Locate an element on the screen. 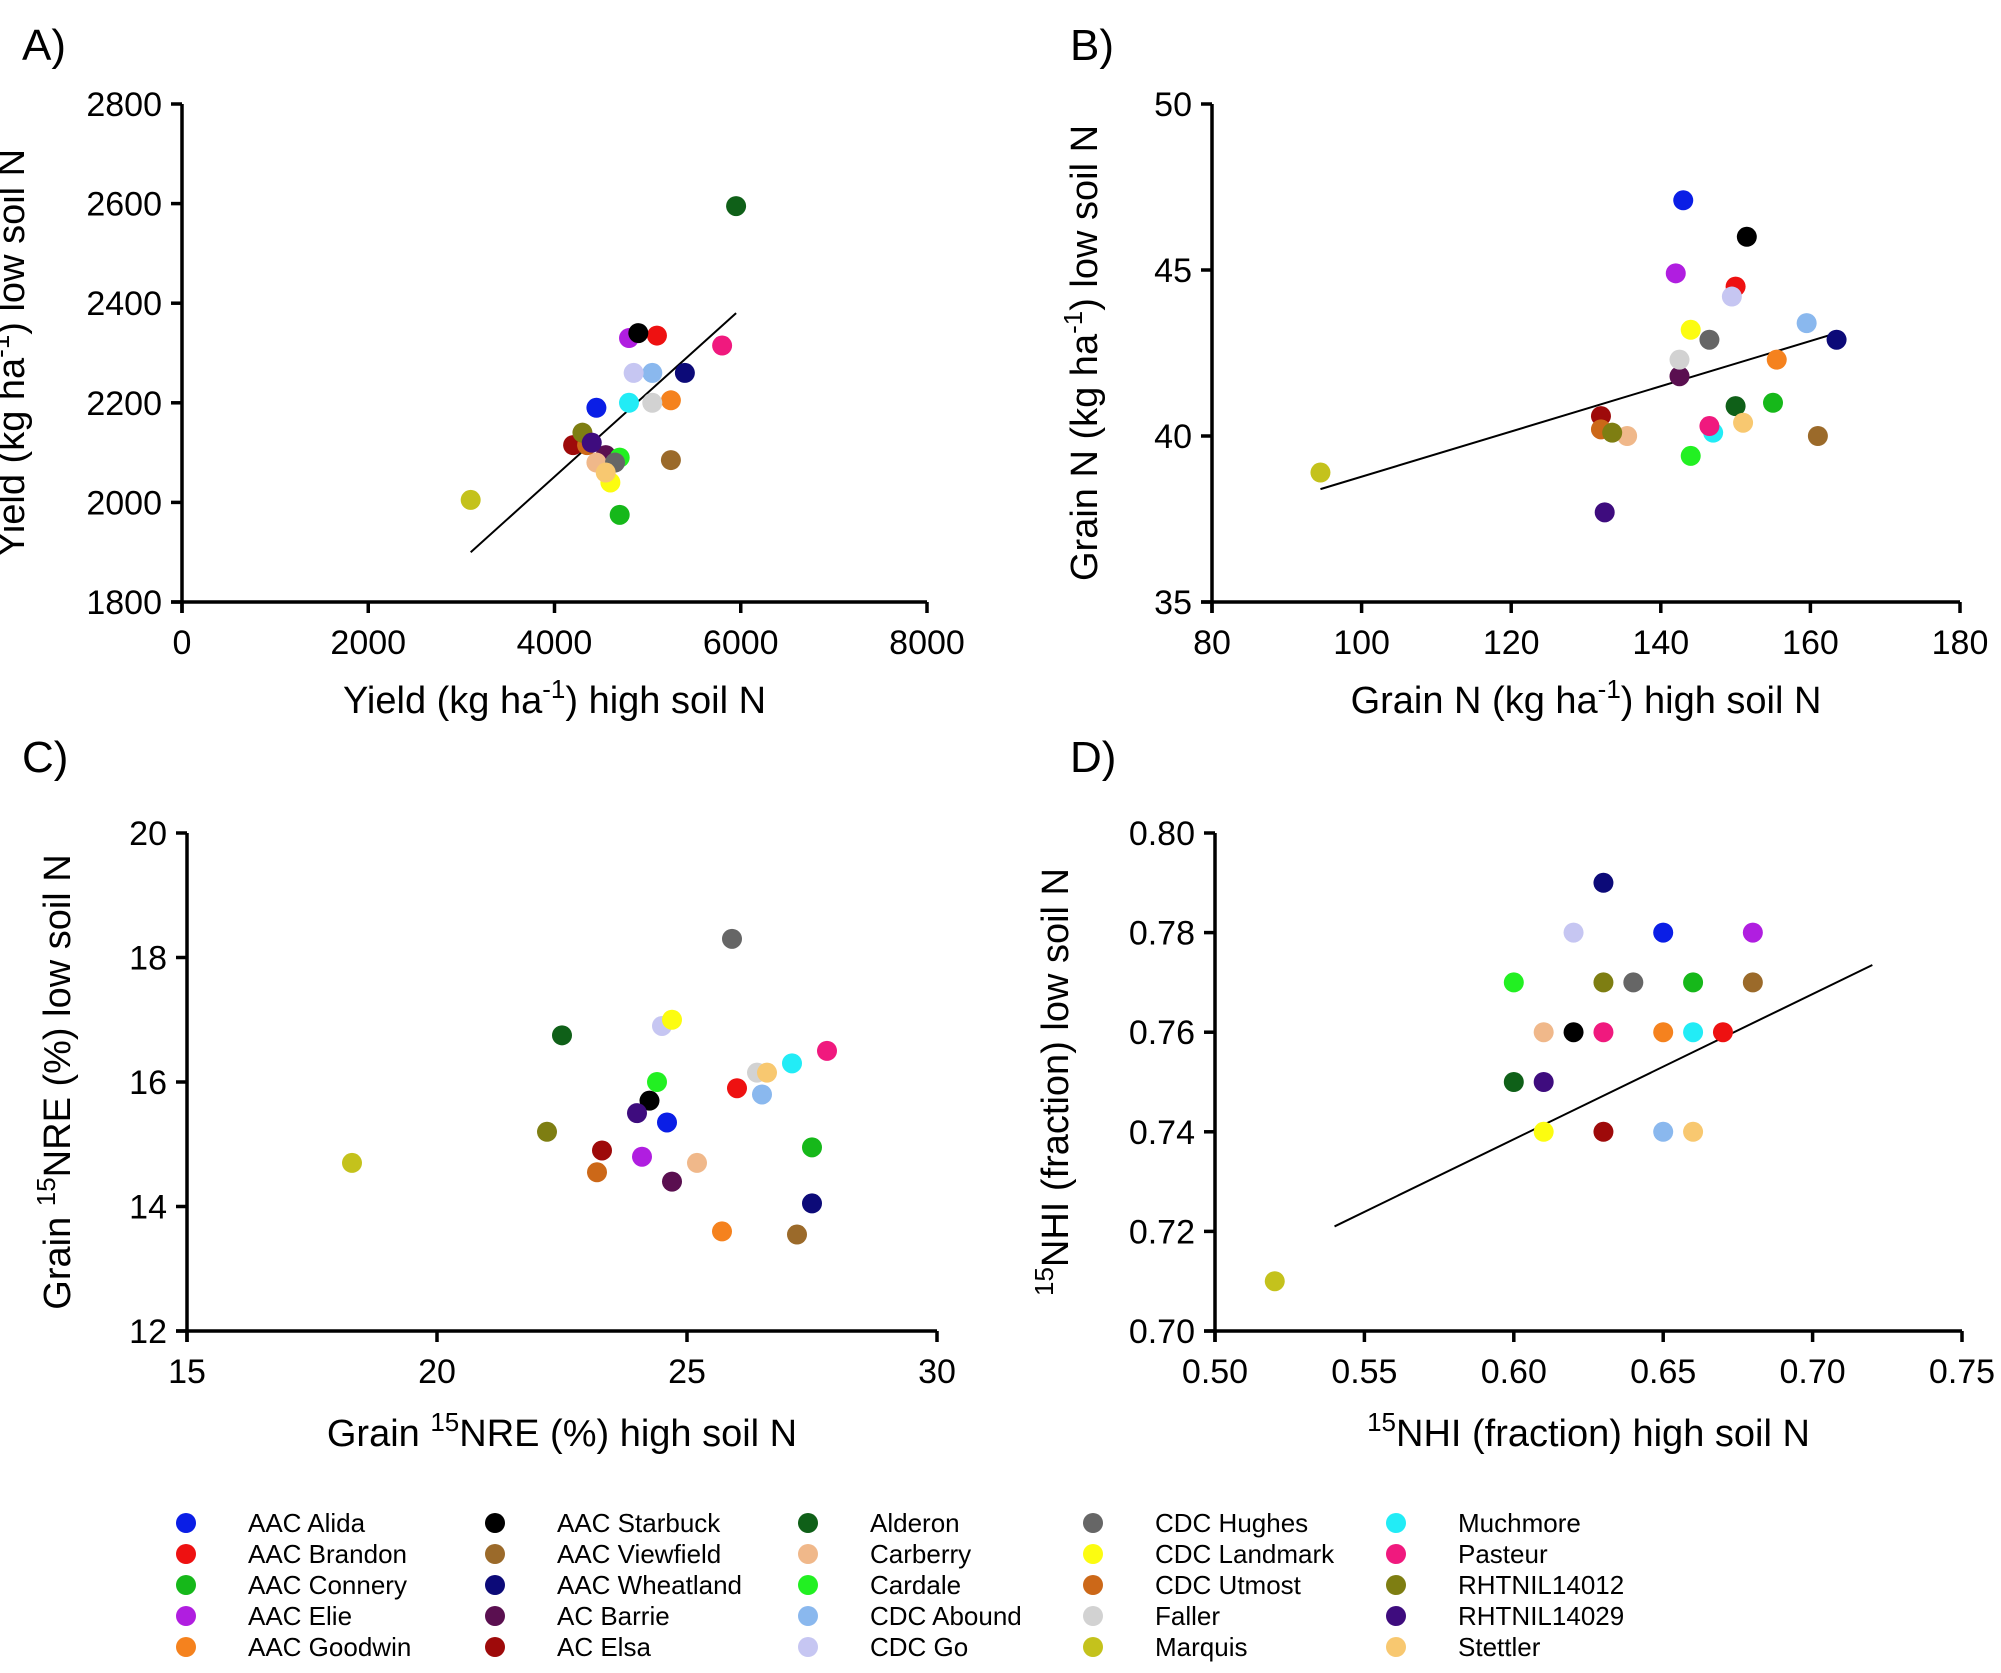  x-tick-label: 0.50 is located at coordinates (1215, 1372).